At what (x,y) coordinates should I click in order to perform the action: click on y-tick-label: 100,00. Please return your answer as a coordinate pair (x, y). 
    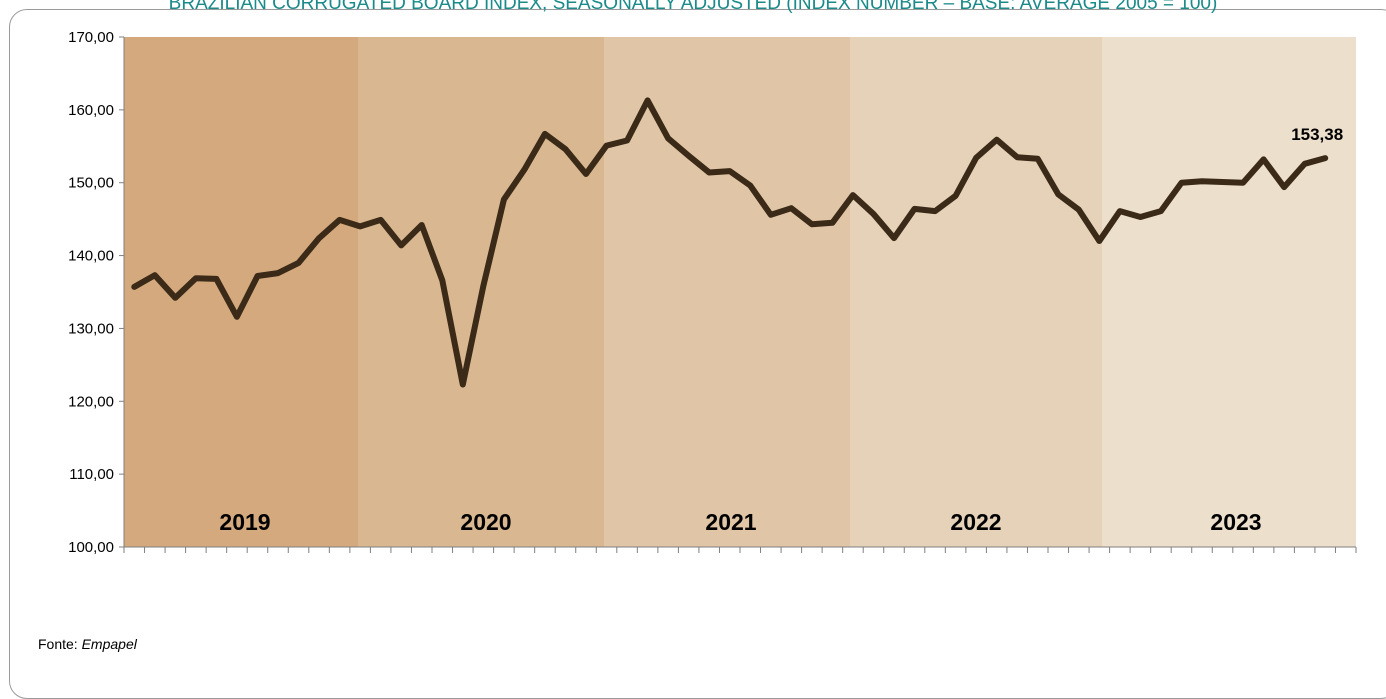
    Looking at the image, I should click on (91, 547).